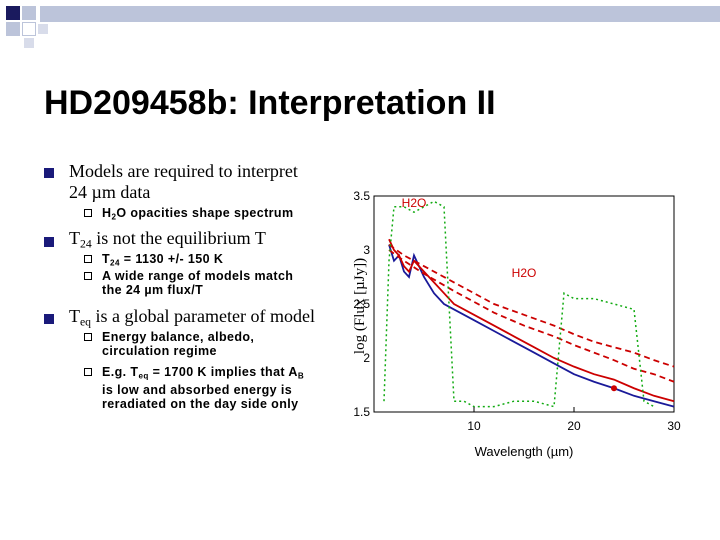 This screenshot has height=540, width=720. What do you see at coordinates (524, 273) in the screenshot?
I see `annotation-2: H2O` at bounding box center [524, 273].